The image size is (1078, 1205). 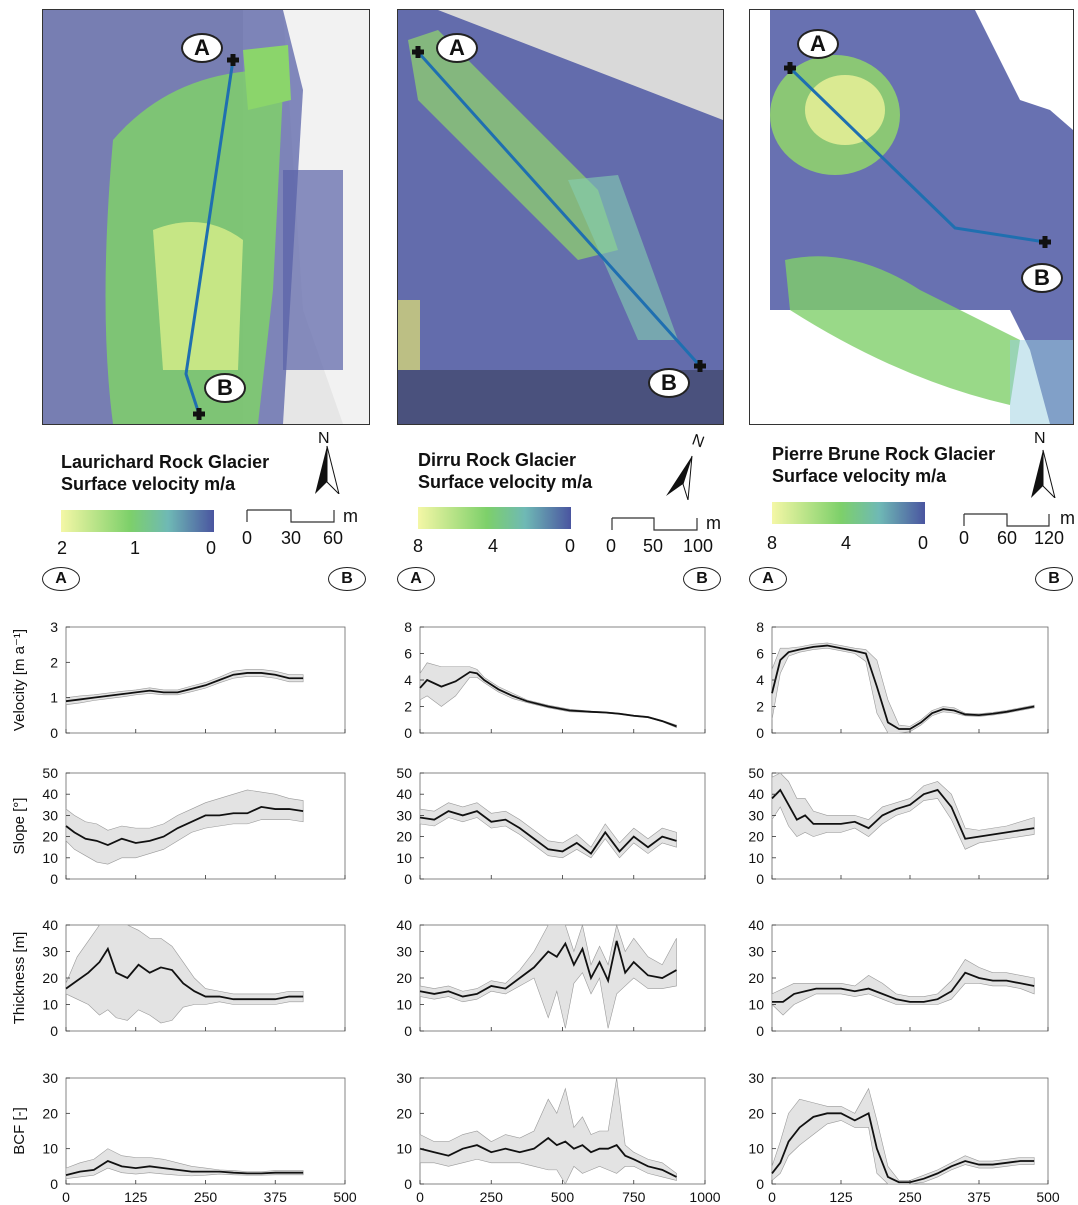 I want to click on legend-title-line1: Dirru Rock Glacier, so click(x=497, y=460).